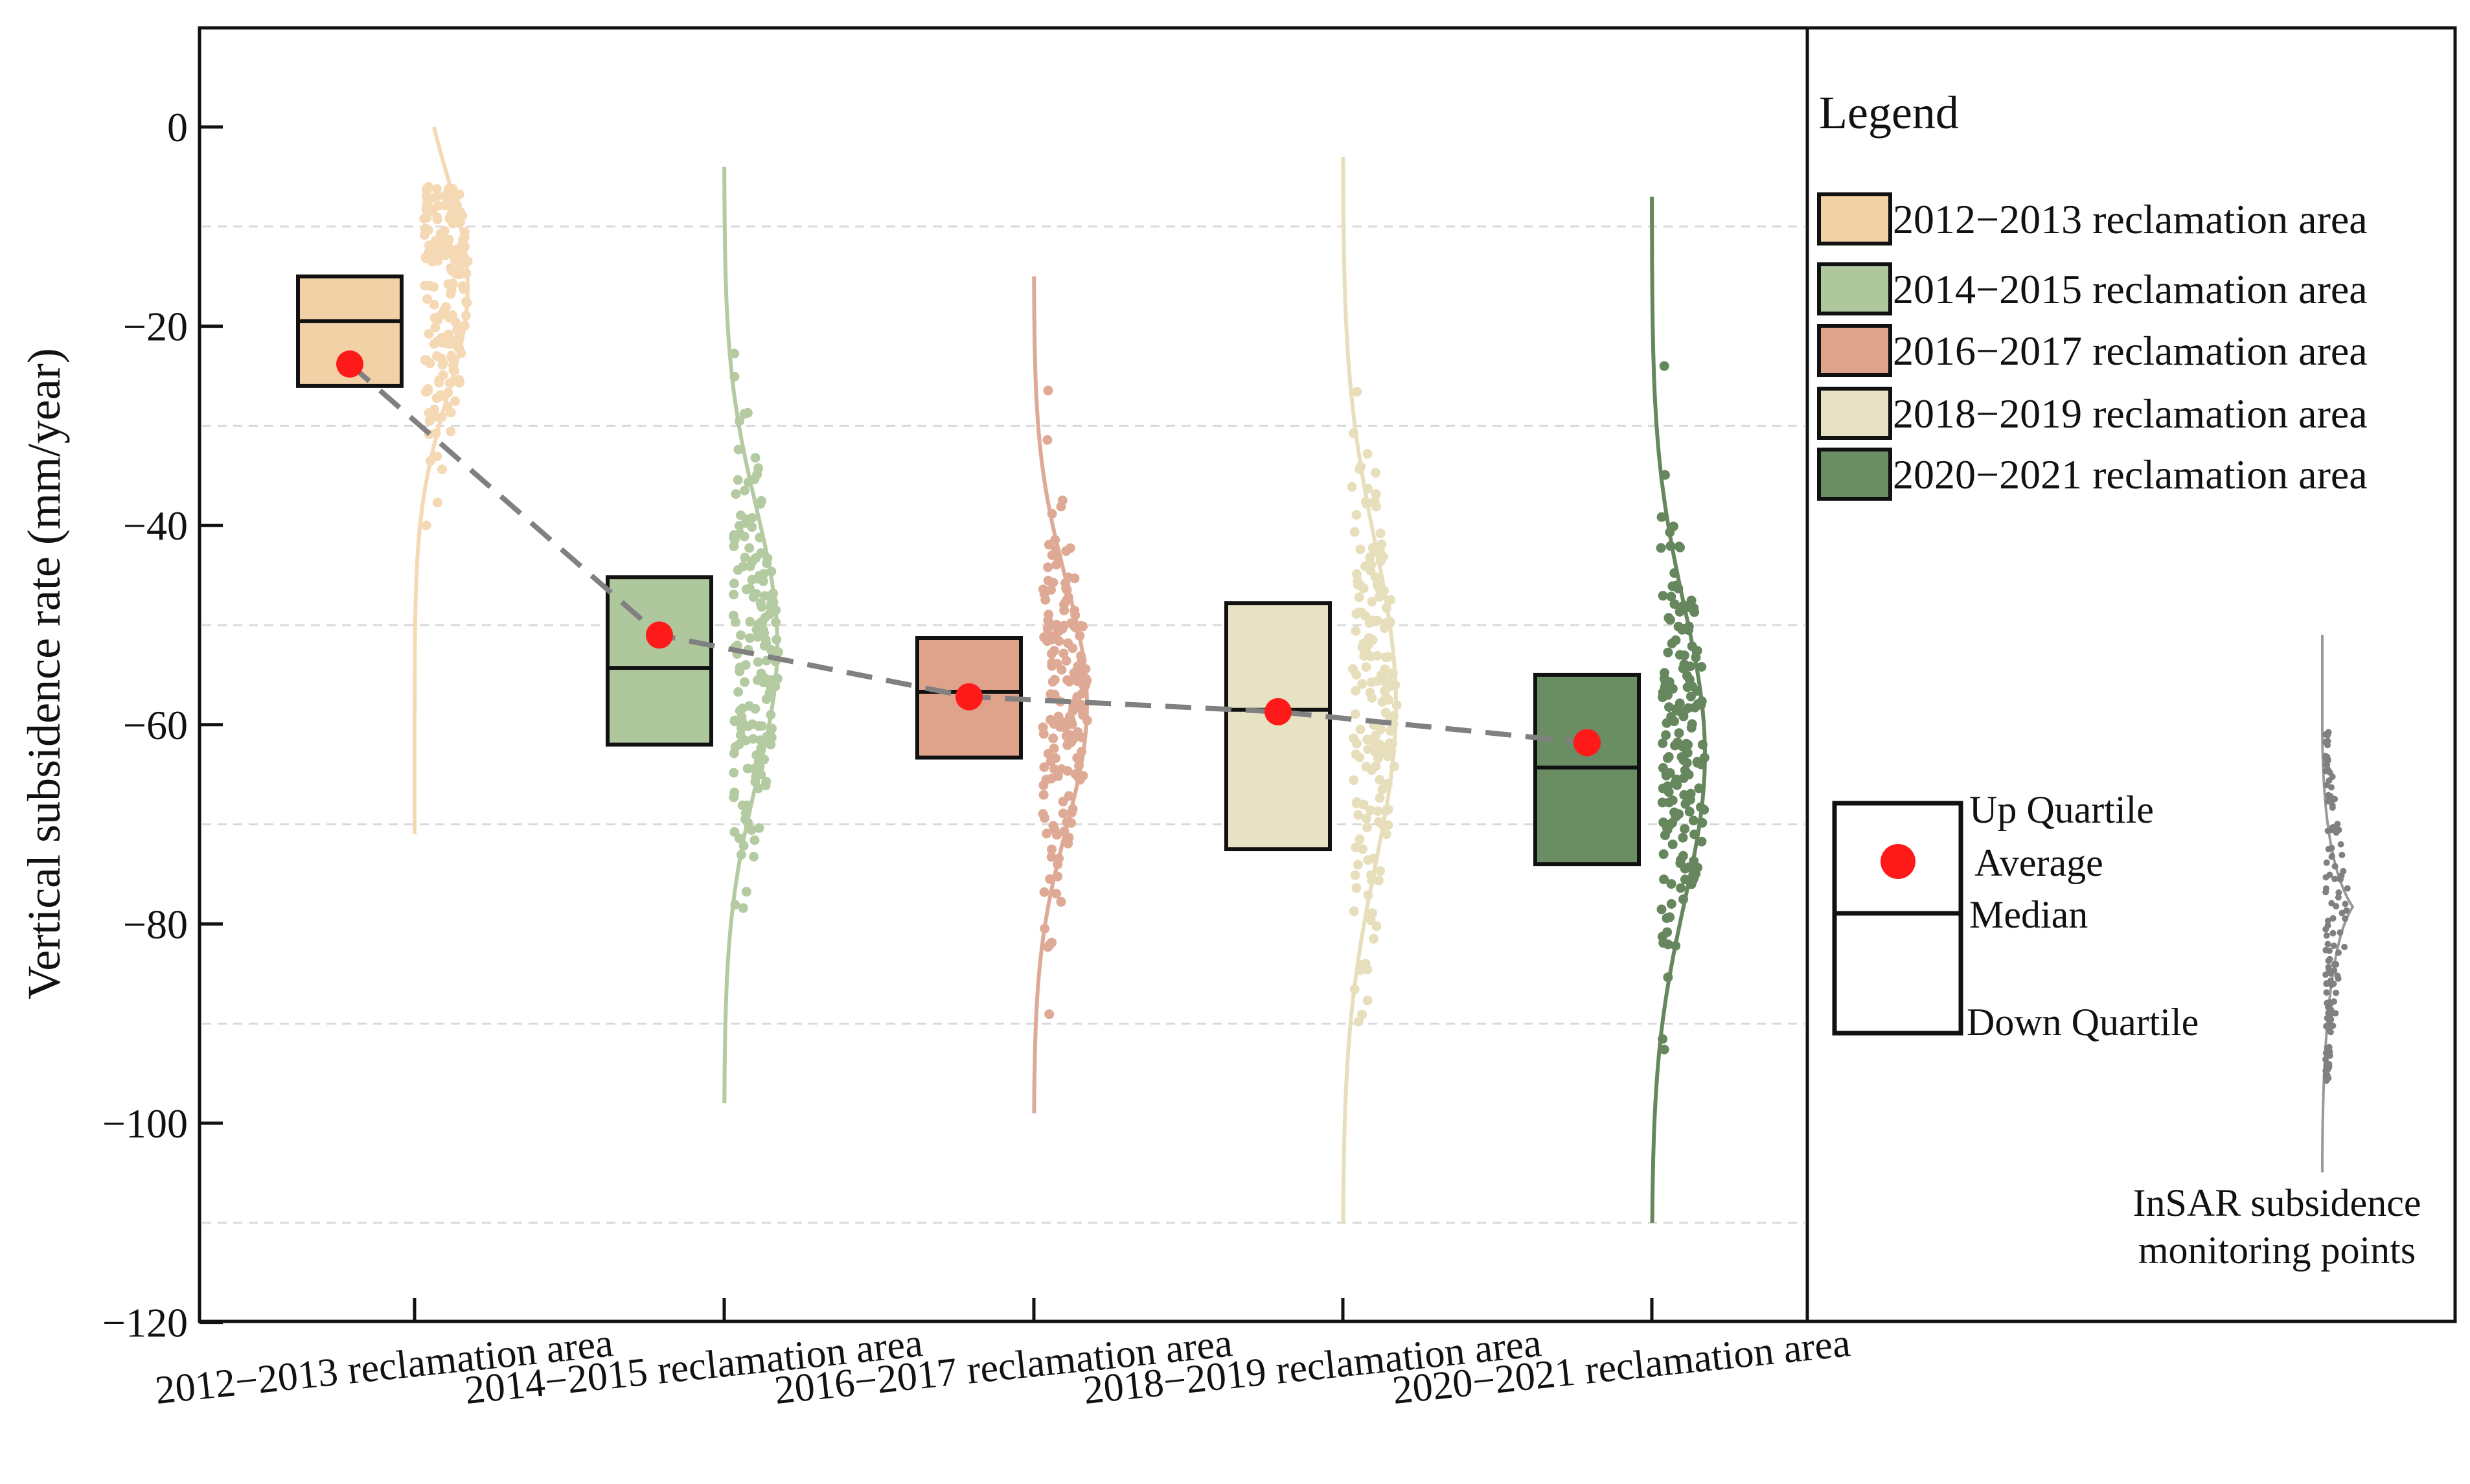 The height and width of the screenshot is (1484, 2470). What do you see at coordinates (2130, 351) in the screenshot?
I see `legend-label-2: 2016−2017 reclamation area` at bounding box center [2130, 351].